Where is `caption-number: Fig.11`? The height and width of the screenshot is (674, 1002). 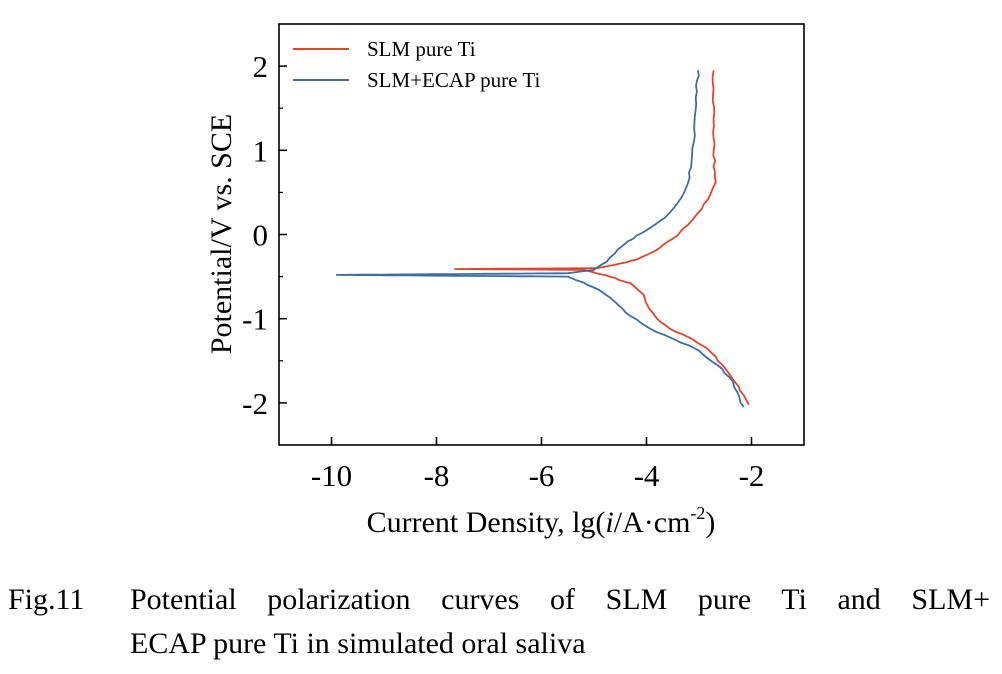
caption-number: Fig.11 is located at coordinates (46, 599).